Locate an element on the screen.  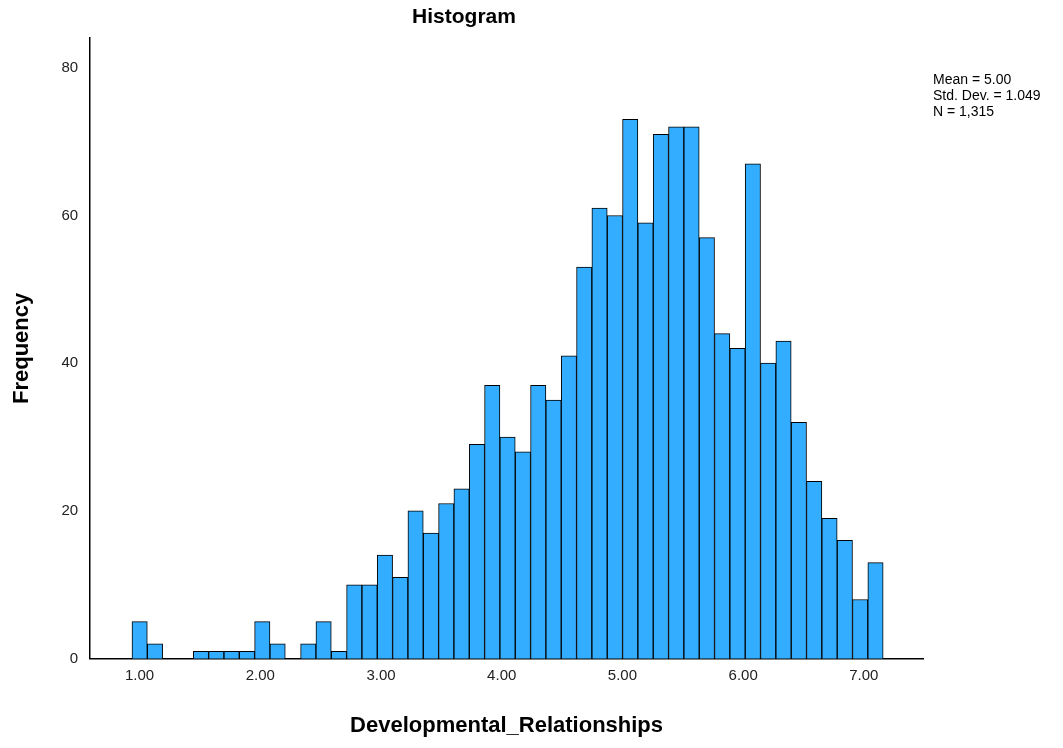
x-axis-title: Developmental_Relationships is located at coordinates (507, 724).